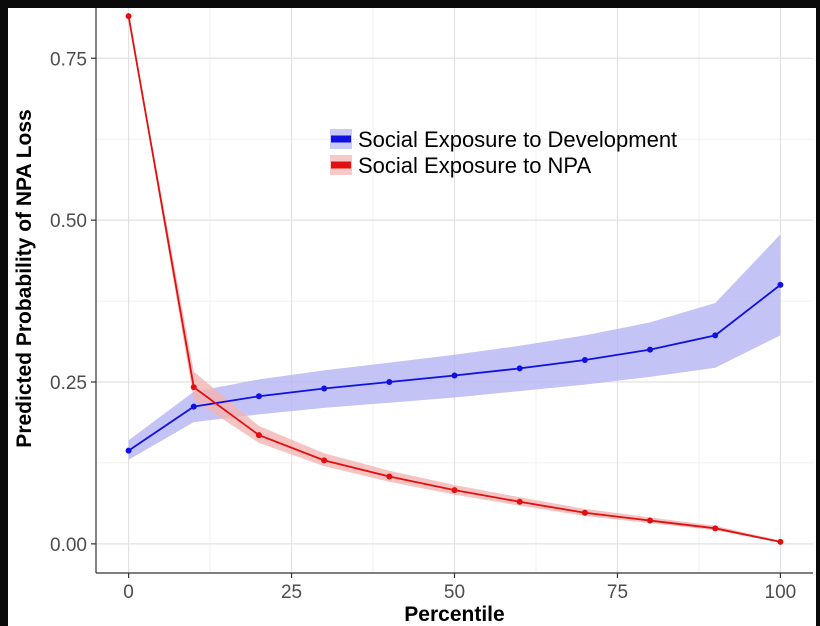 This screenshot has width=820, height=626. I want to click on y-tick-label: 0.75, so click(68, 59).